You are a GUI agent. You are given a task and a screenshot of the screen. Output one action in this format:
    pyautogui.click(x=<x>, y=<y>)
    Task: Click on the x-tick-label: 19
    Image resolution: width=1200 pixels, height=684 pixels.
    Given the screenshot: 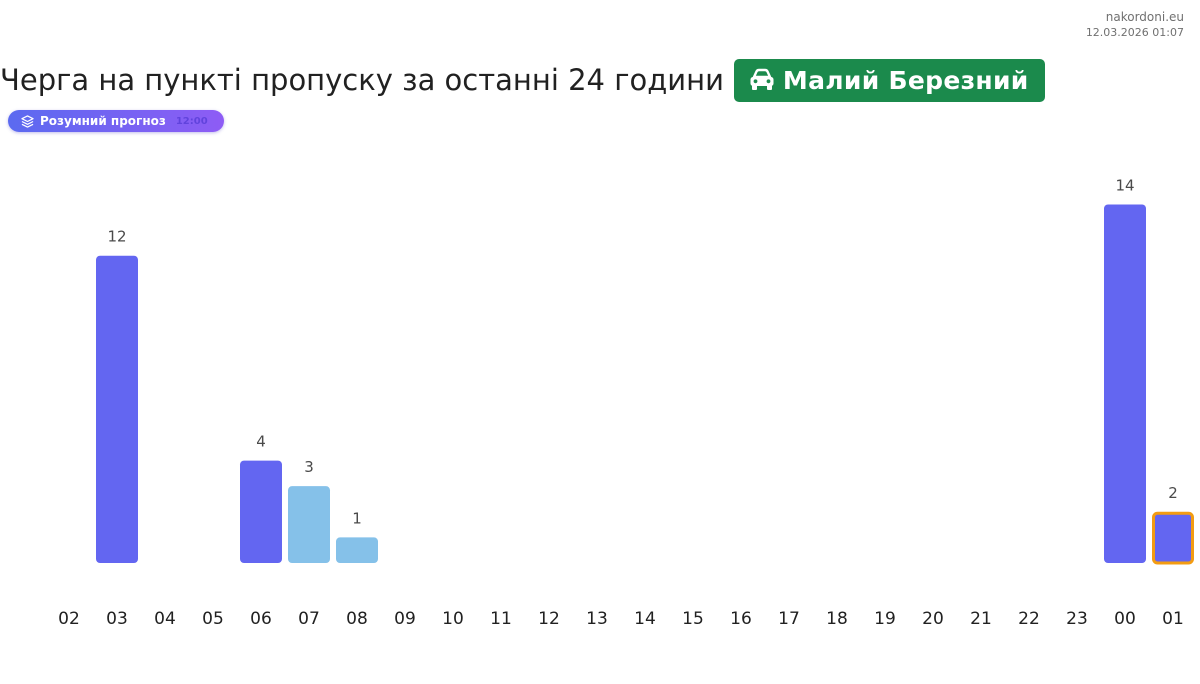 What is the action you would take?
    pyautogui.click(x=885, y=619)
    